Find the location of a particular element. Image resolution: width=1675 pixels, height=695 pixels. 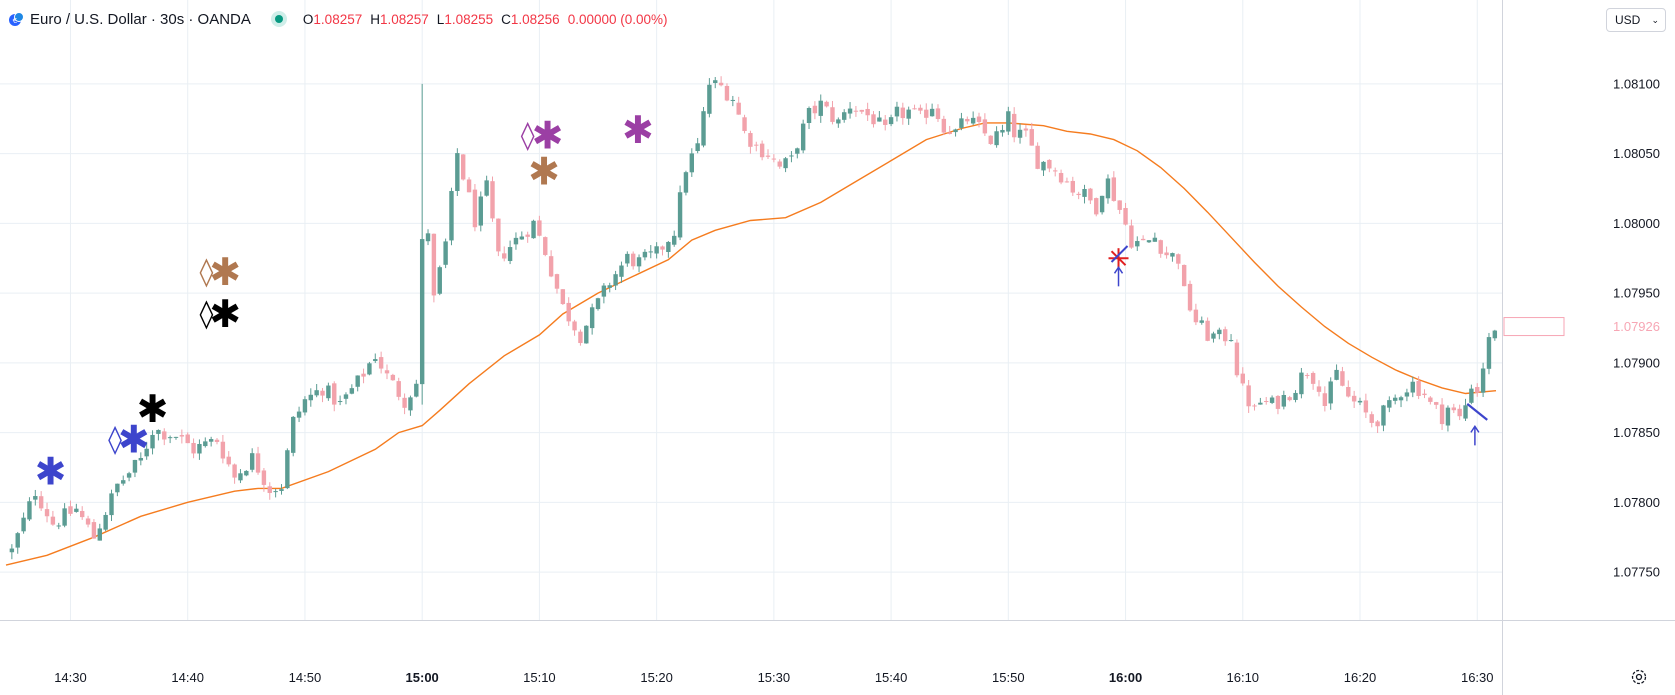

time-tick-label: 14:40 is located at coordinates (187, 677).